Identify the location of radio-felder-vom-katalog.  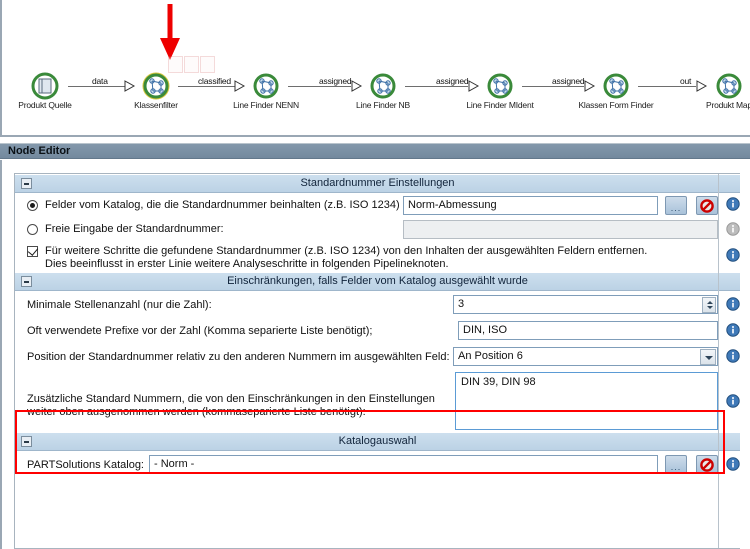
(32, 205).